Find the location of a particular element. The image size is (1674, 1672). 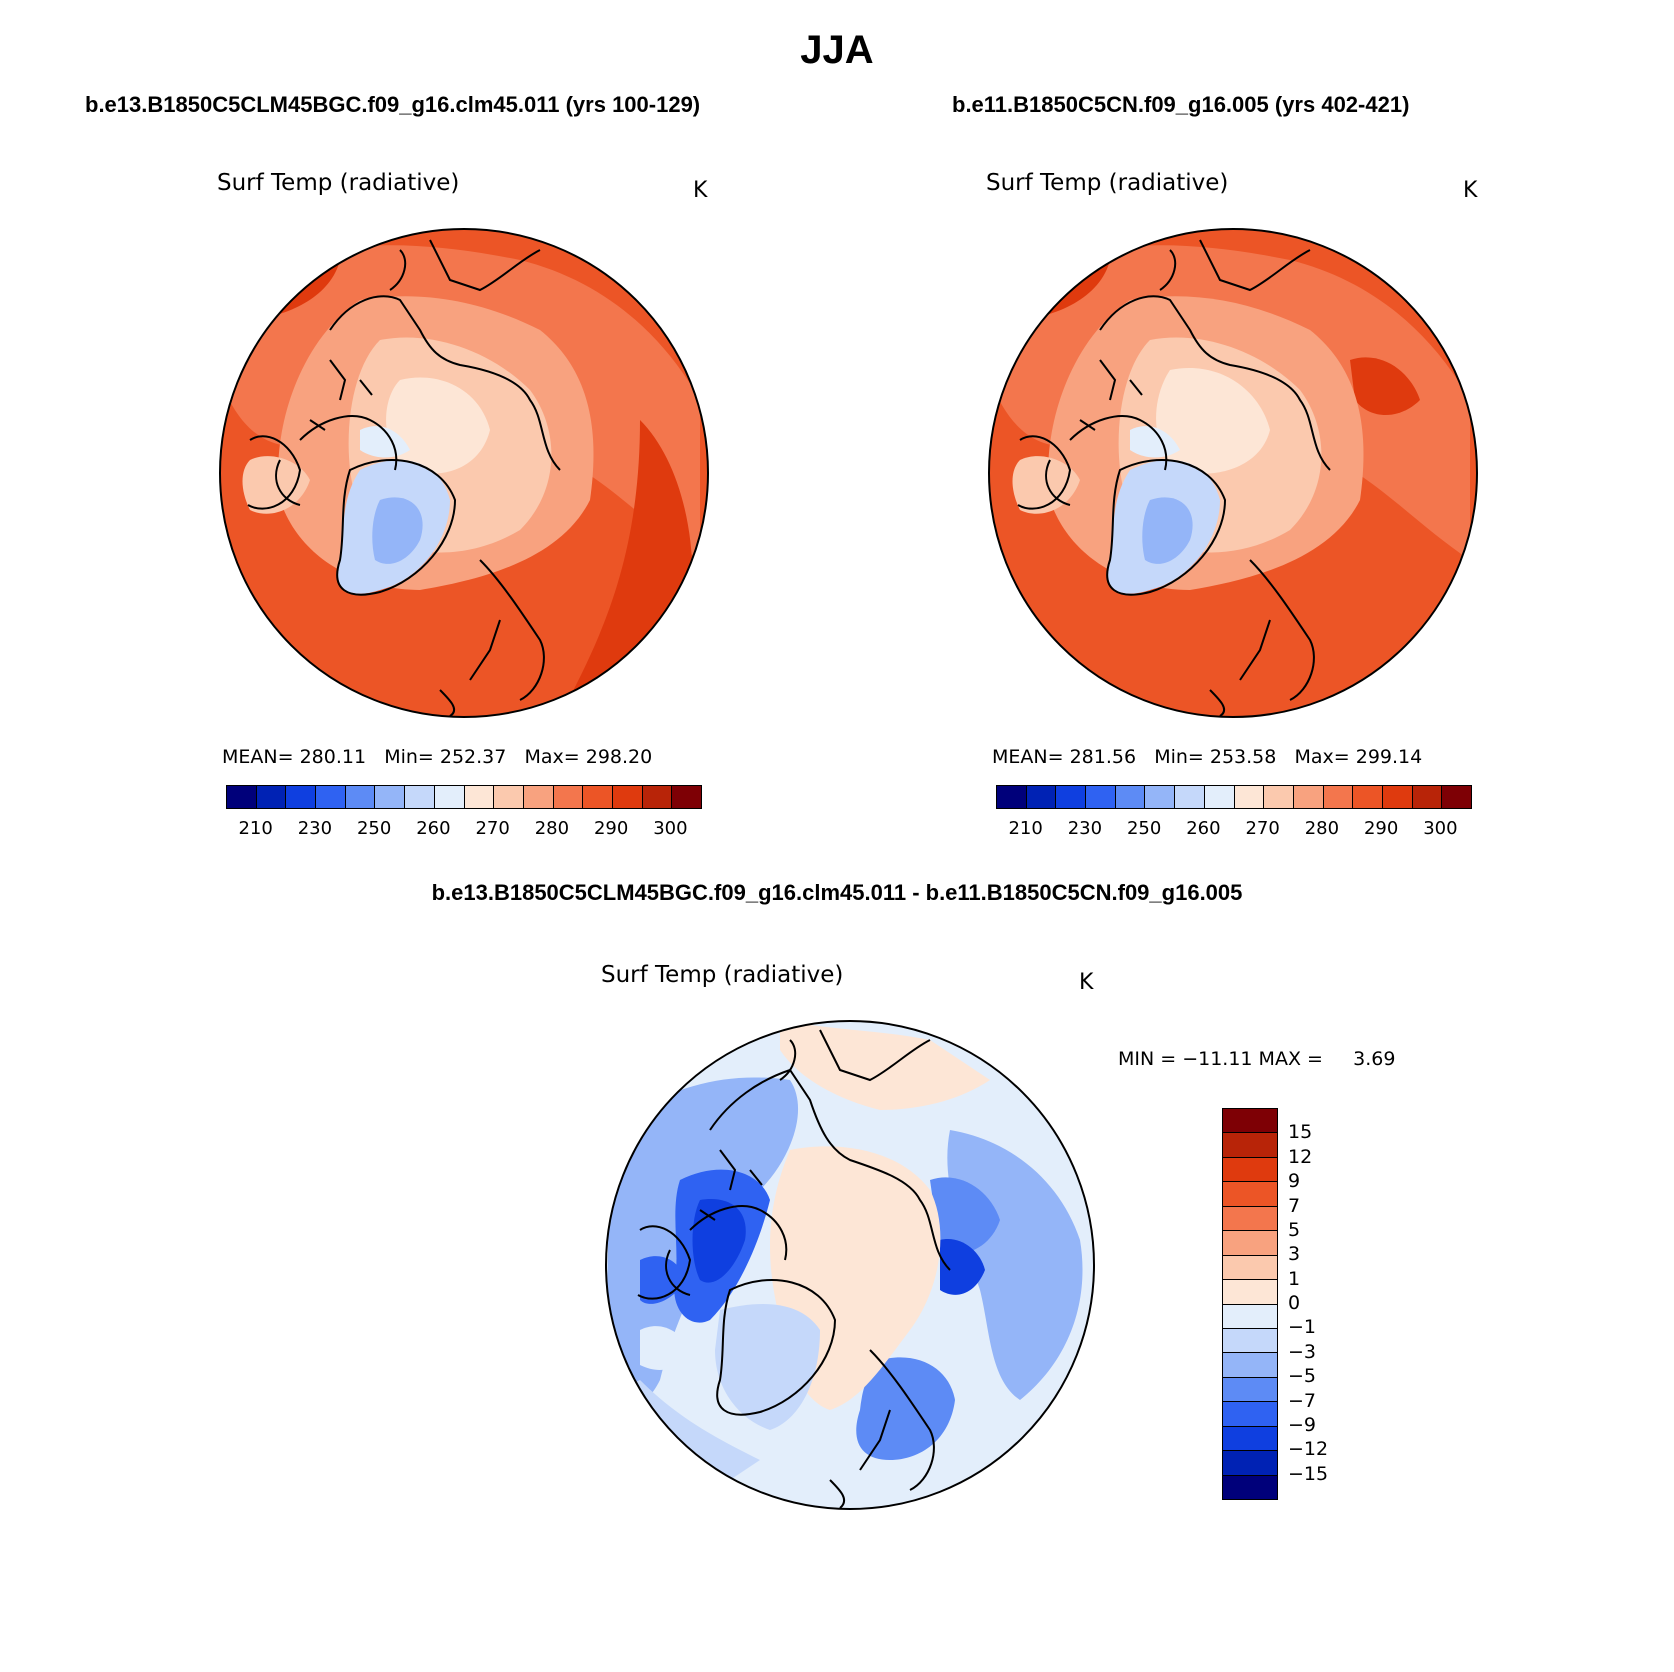

panel2-colorbar-tick-label: 210 is located at coordinates (1025, 828).